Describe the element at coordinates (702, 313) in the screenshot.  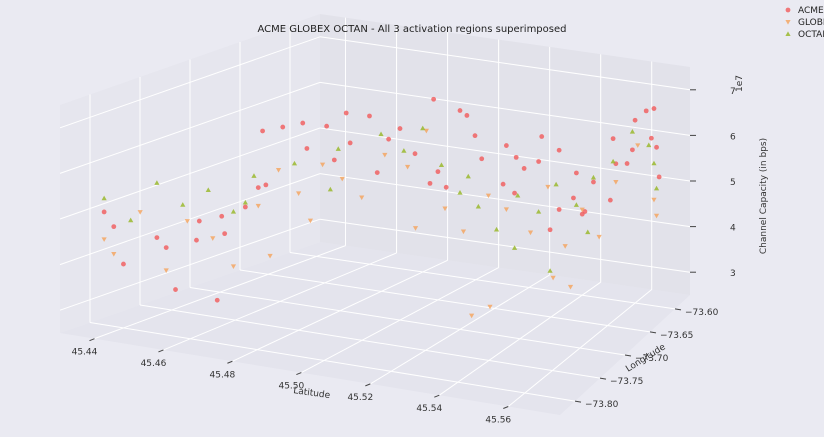
I see `y-tick-label: −73.60` at that location.